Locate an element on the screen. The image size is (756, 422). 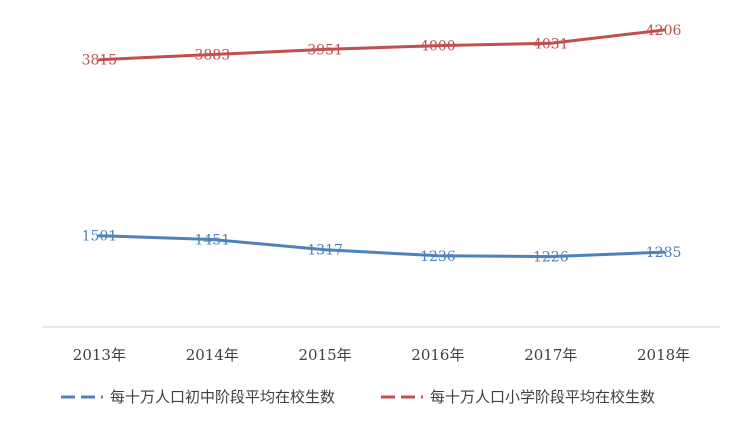
data-label: 3951 is located at coordinates (325, 50).